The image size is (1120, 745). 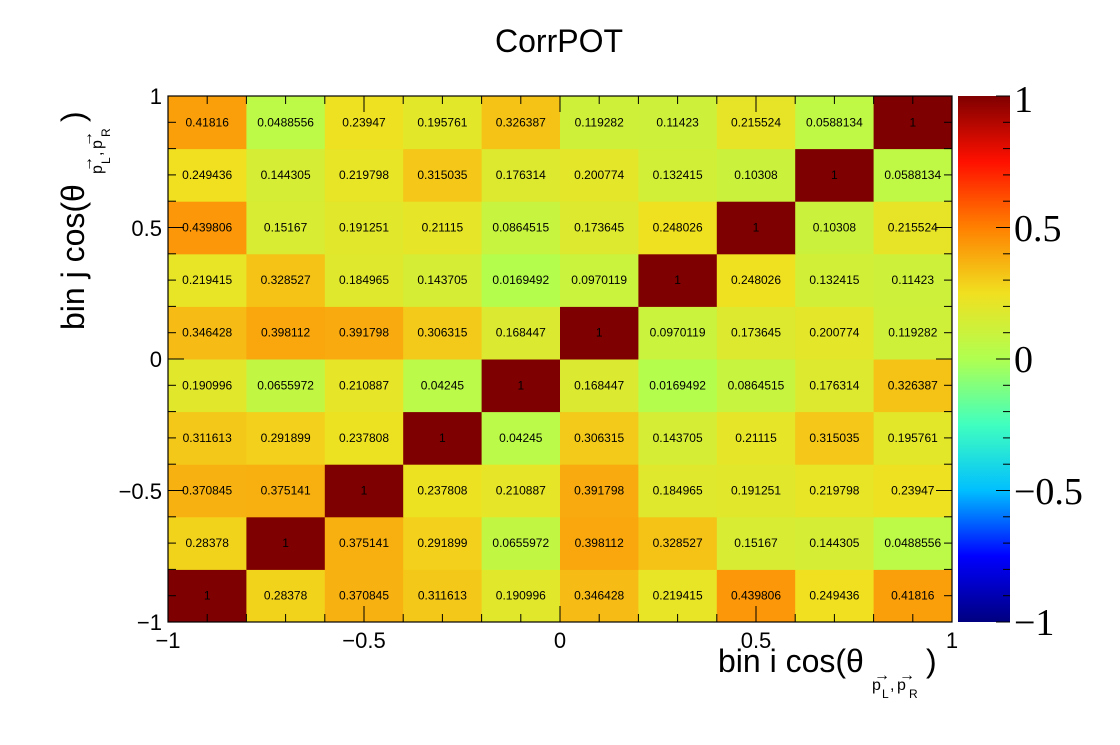 I want to click on x-tick-label: 0.5, so click(x=756, y=640).